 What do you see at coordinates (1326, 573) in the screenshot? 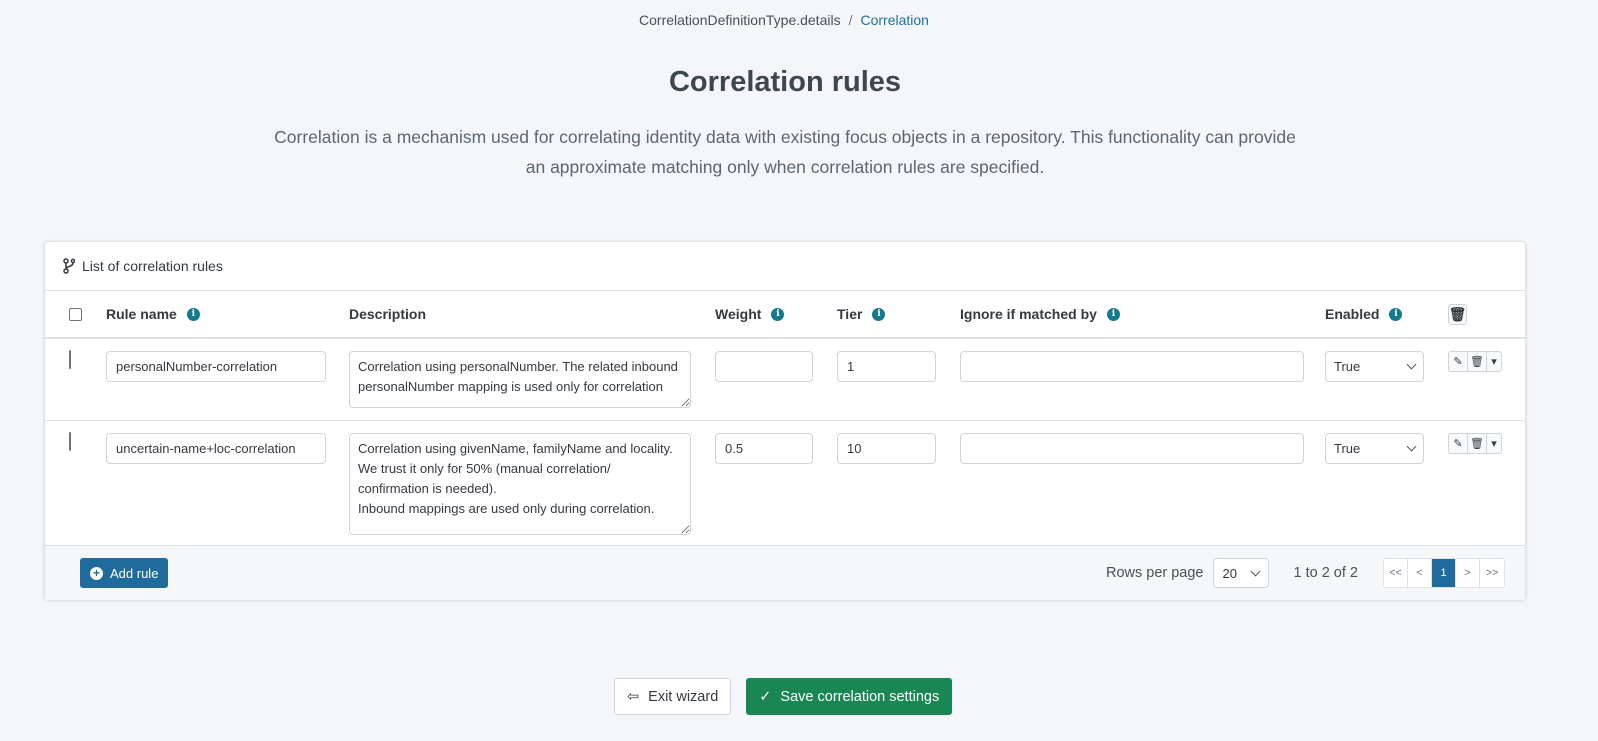
I see `page-count: 1 to 2 of 2` at bounding box center [1326, 573].